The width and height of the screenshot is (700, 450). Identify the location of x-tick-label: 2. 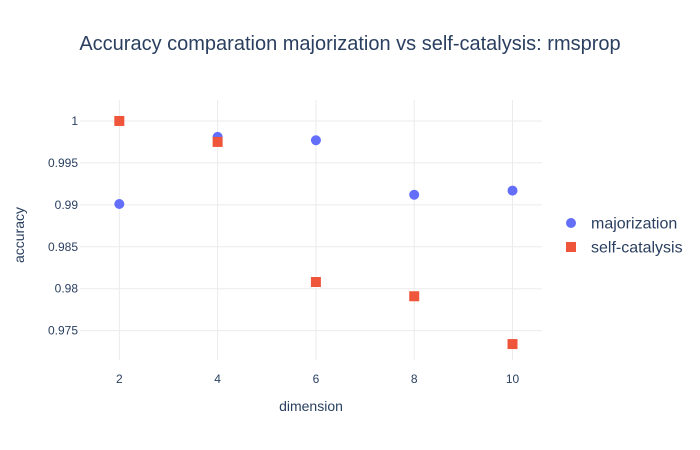
(119, 379).